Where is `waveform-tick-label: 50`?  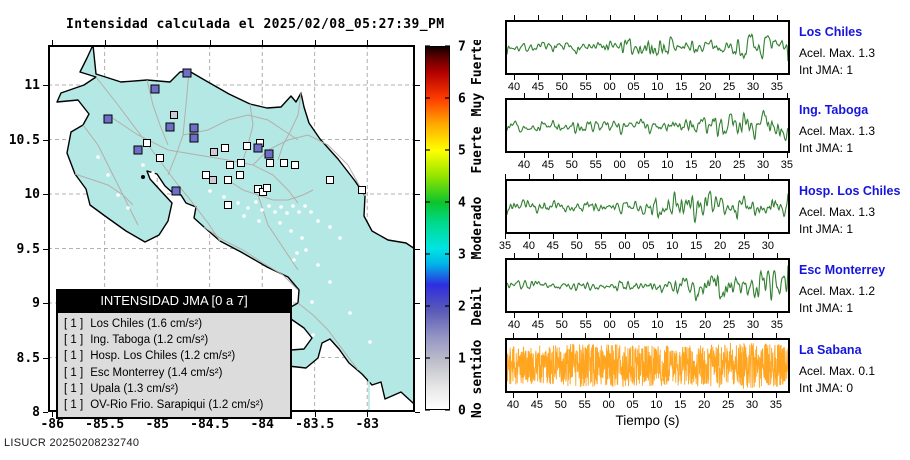 waveform-tick-label: 50 is located at coordinates (561, 87).